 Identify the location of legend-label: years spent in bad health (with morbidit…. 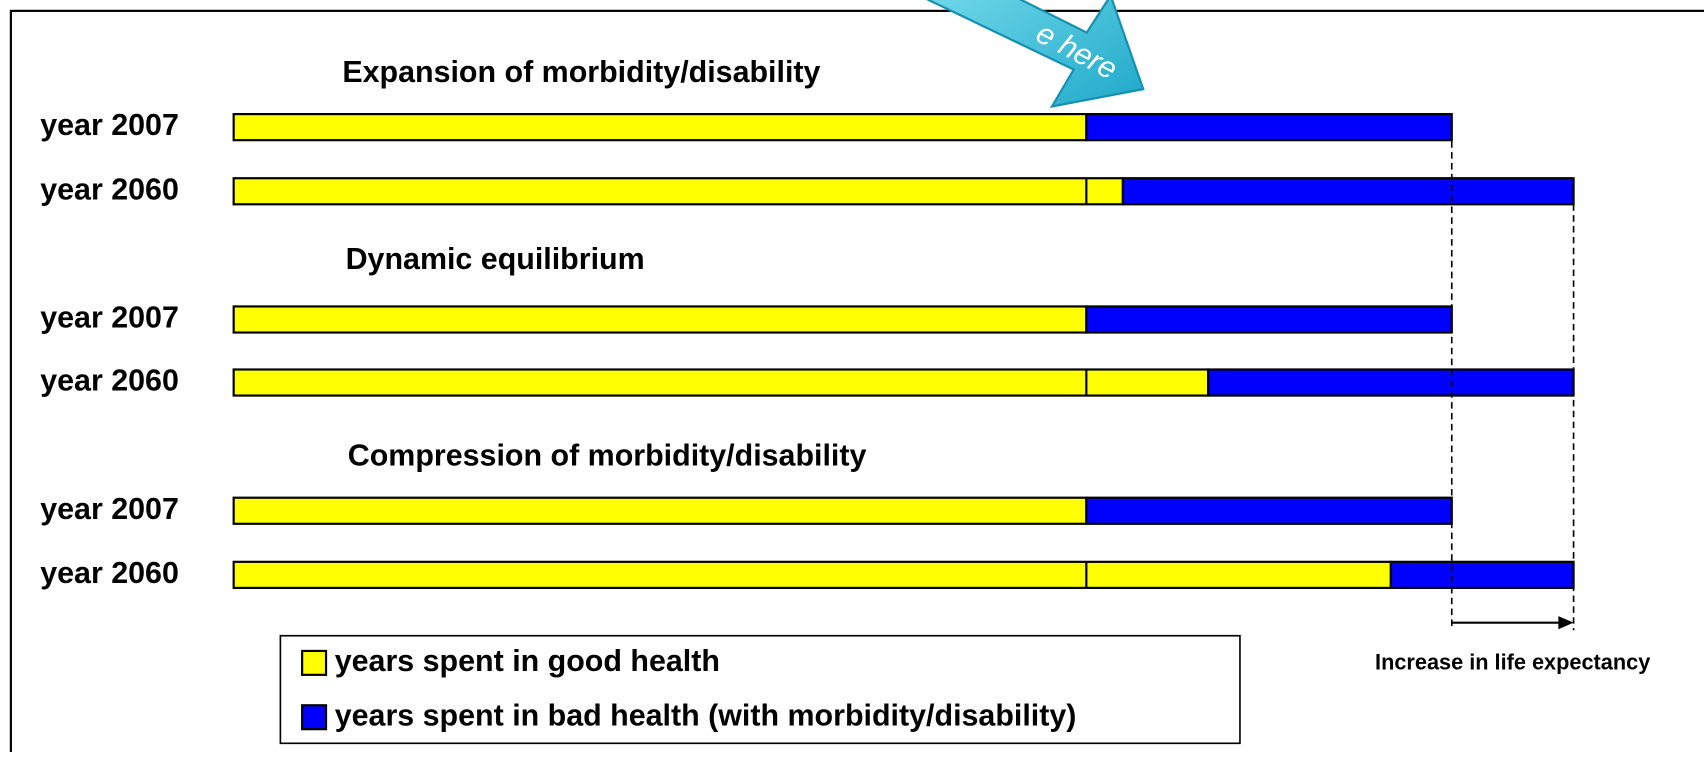
(706, 715).